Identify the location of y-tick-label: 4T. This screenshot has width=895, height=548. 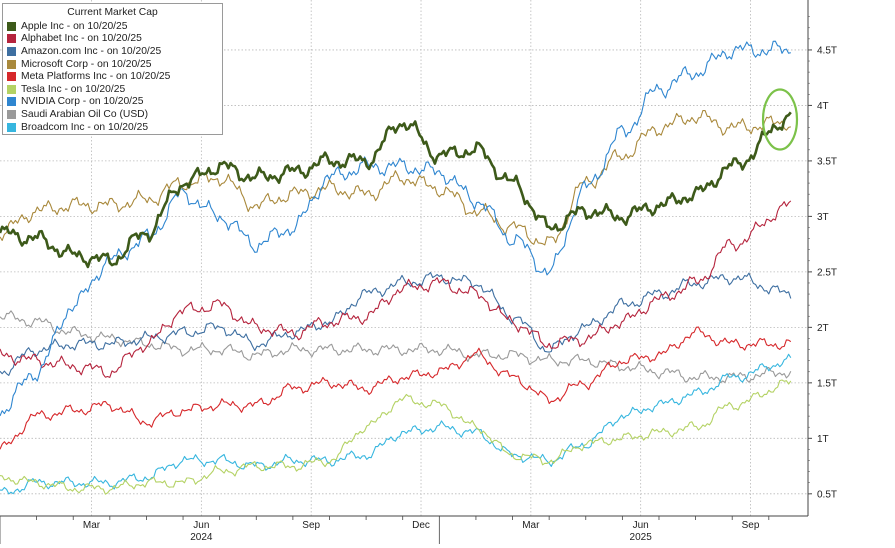
(823, 106).